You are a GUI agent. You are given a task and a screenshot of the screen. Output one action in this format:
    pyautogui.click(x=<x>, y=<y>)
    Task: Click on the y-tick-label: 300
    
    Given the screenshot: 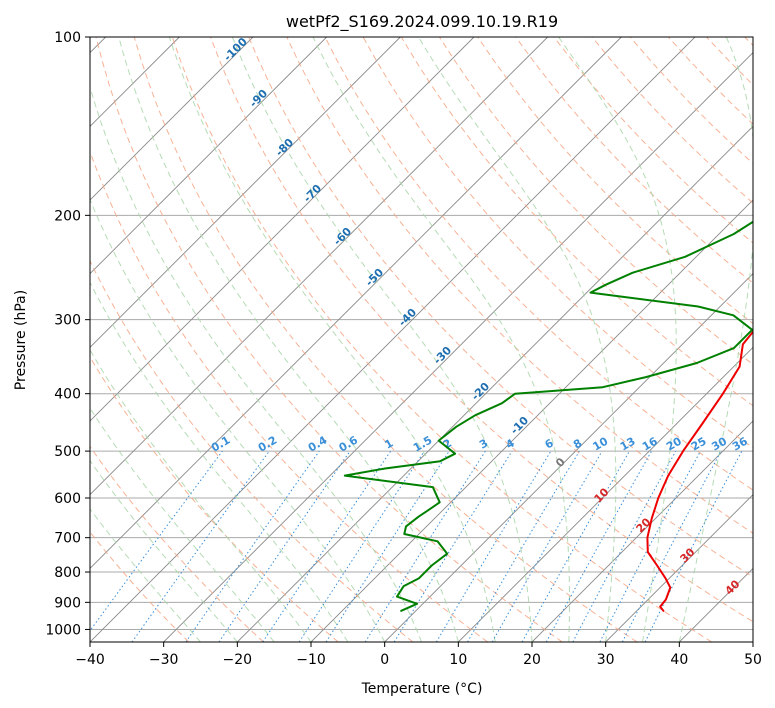 What is the action you would take?
    pyautogui.click(x=67, y=321)
    